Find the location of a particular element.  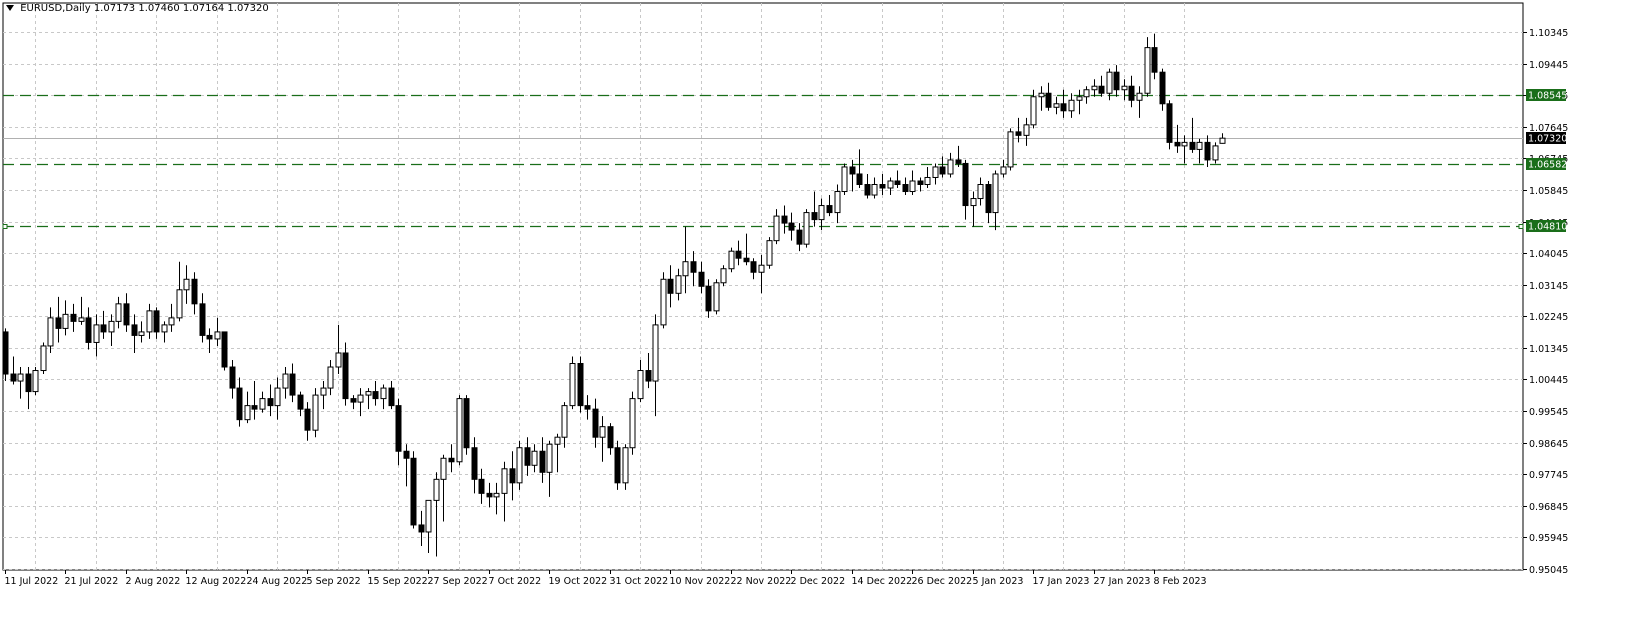

current-price-tag is located at coordinates (1546, 138).